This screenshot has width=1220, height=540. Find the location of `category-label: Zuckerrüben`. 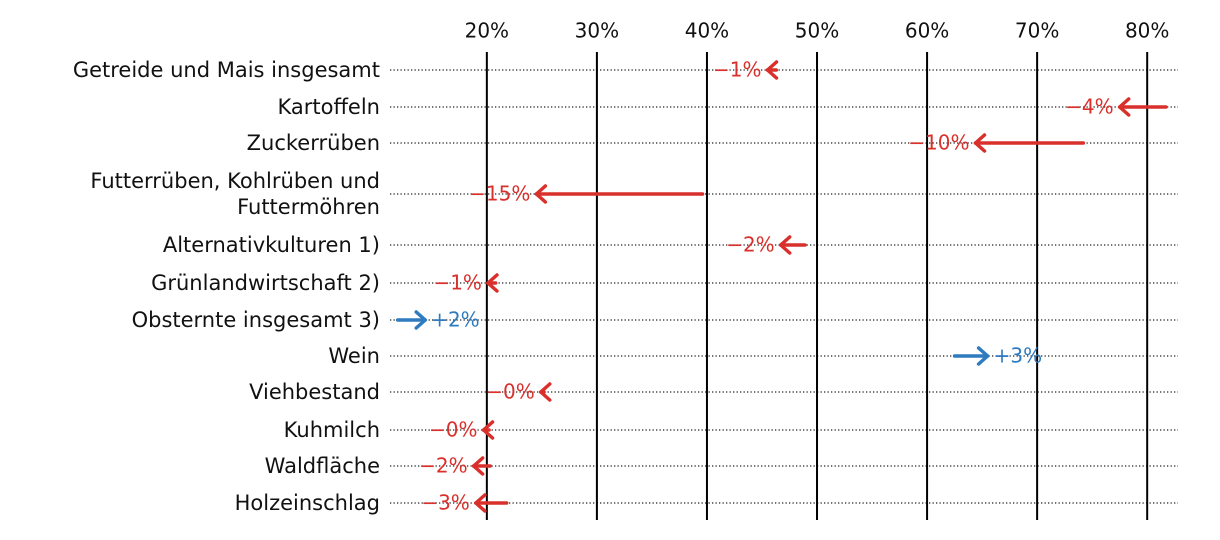

category-label: Zuckerrüben is located at coordinates (313, 143).